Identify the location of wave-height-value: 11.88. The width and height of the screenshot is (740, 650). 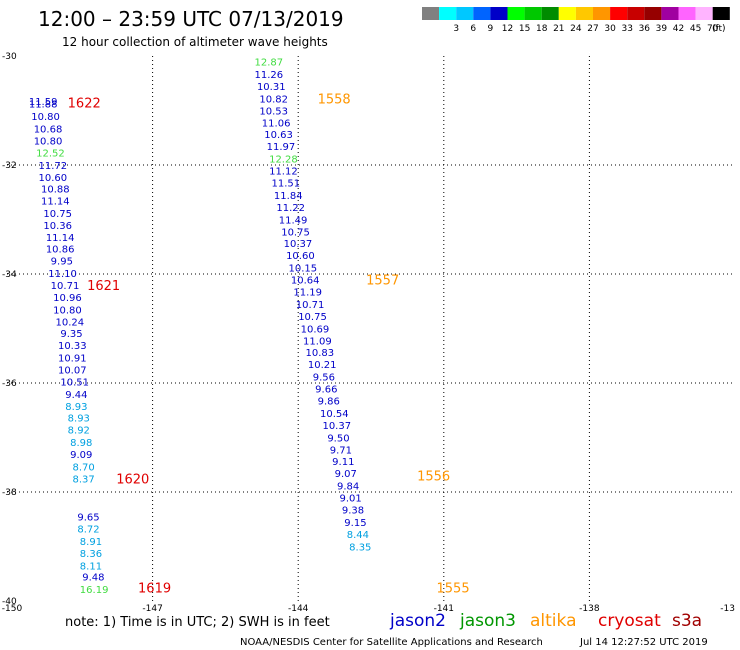
(43, 104).